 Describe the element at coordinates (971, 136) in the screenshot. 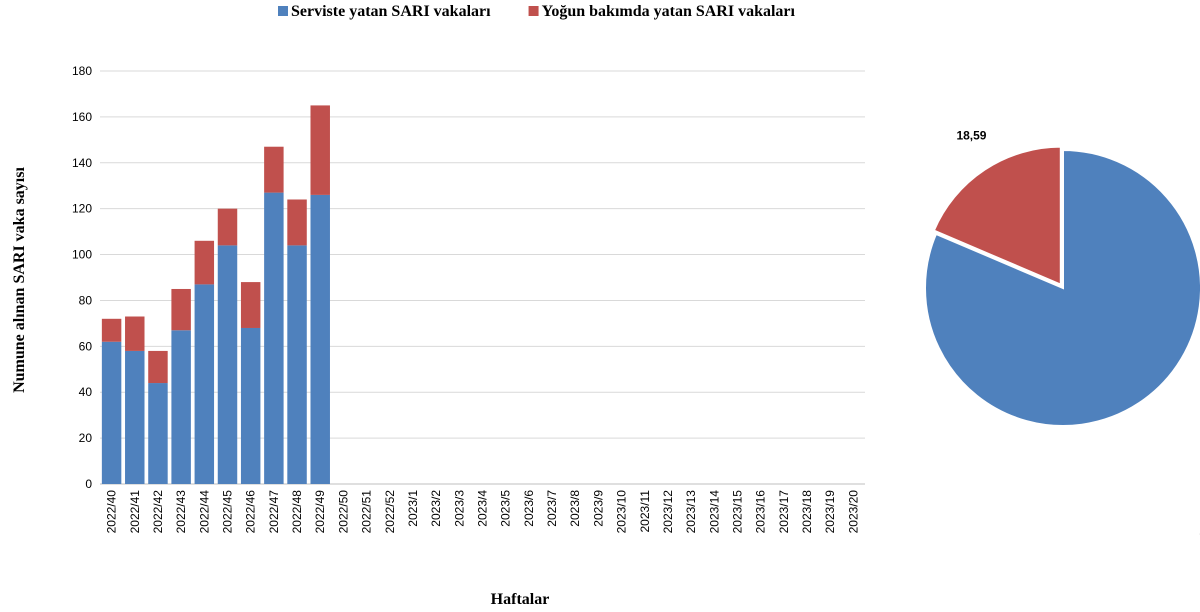

I see `pie-label: 18,59` at that location.